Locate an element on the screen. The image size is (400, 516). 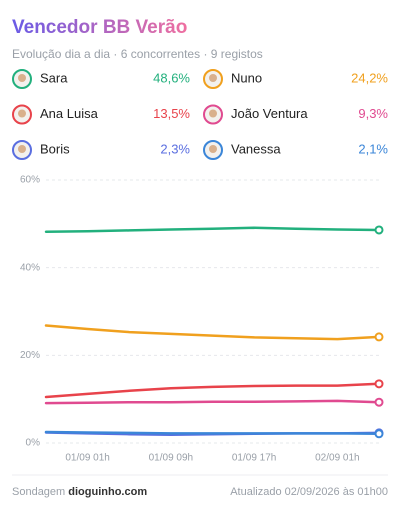
legend-label: Vanessa is located at coordinates (256, 148).